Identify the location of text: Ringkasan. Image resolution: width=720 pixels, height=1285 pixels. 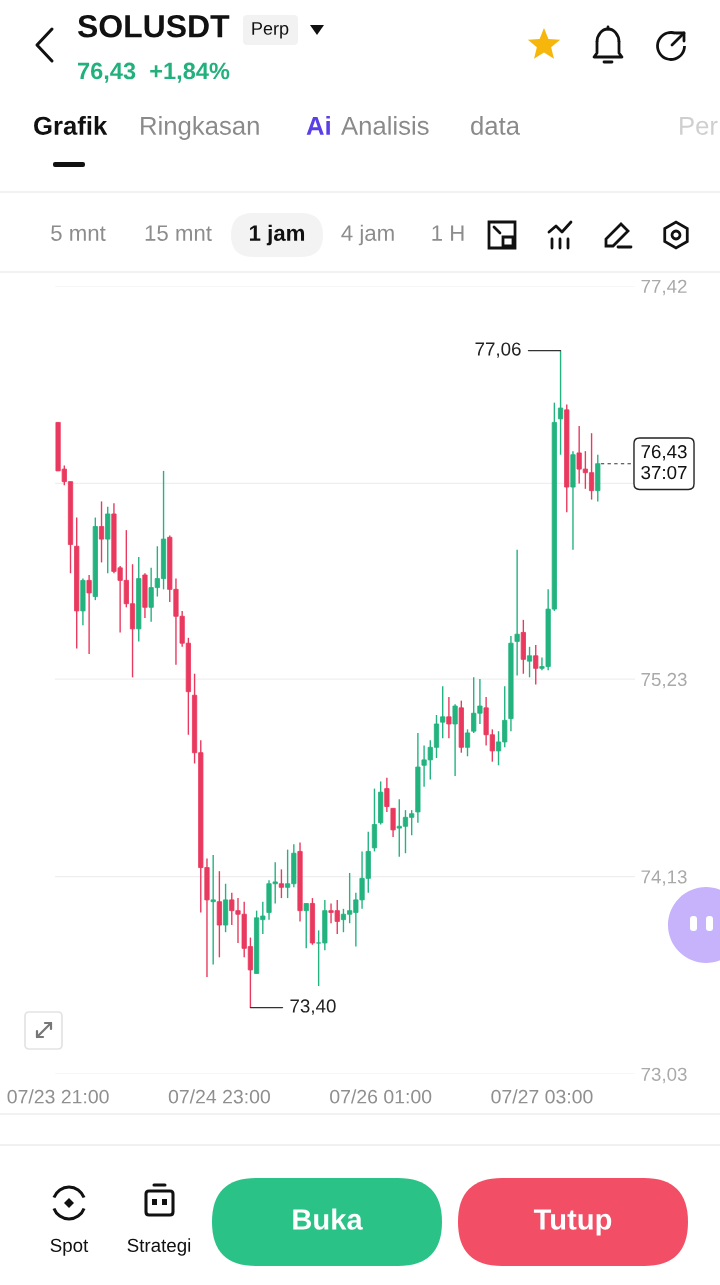
(200, 128).